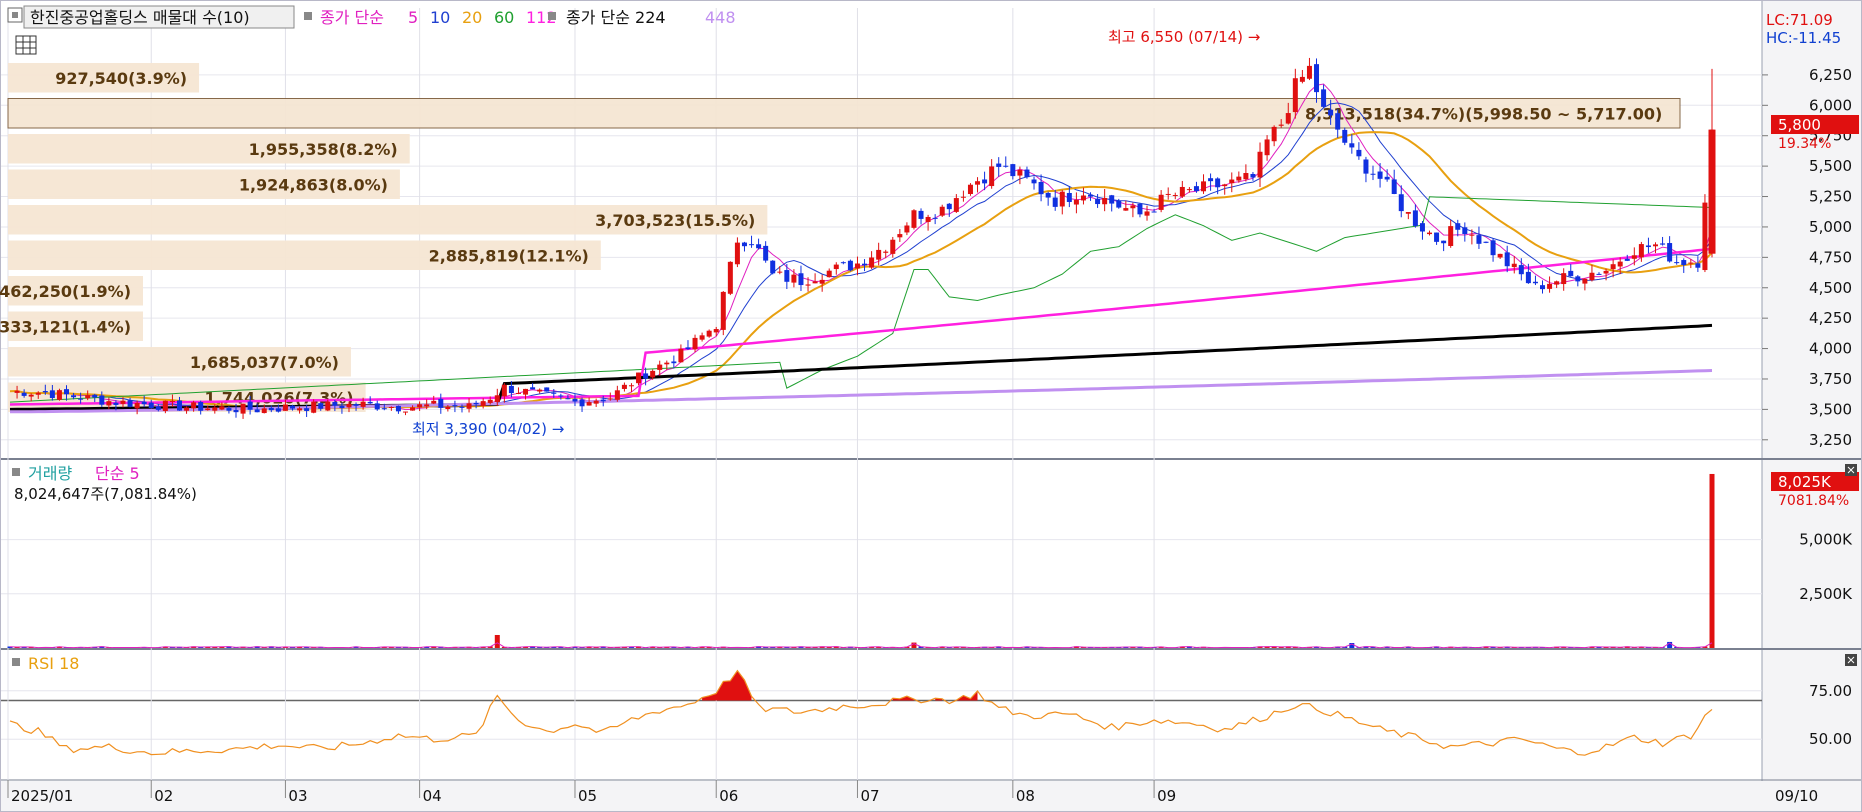 Image resolution: width=1862 pixels, height=812 pixels. I want to click on ma-period-legend: 5 10 20 60 112, so click(482, 17).